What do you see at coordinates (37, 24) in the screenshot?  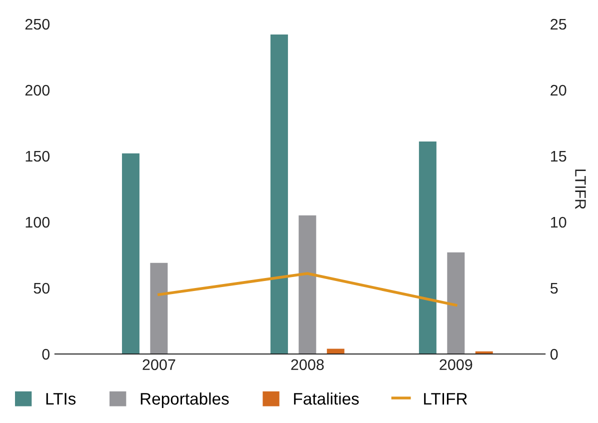 I see `y-tick-label: 250` at bounding box center [37, 24].